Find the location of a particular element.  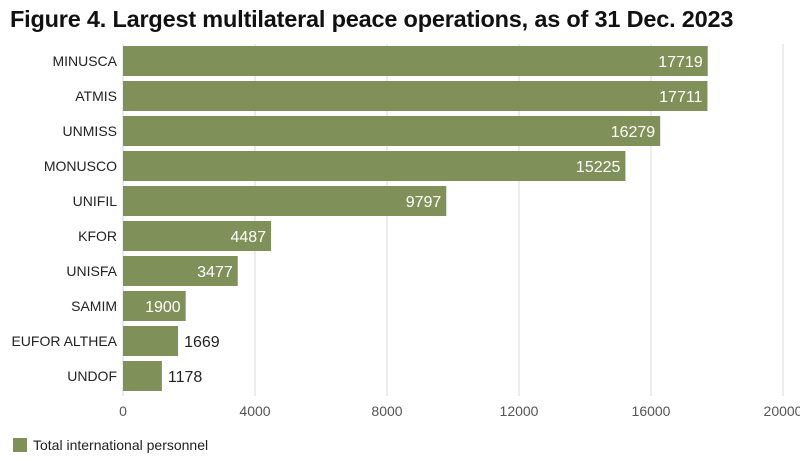

bar-value-label: 15225 is located at coordinates (598, 167).